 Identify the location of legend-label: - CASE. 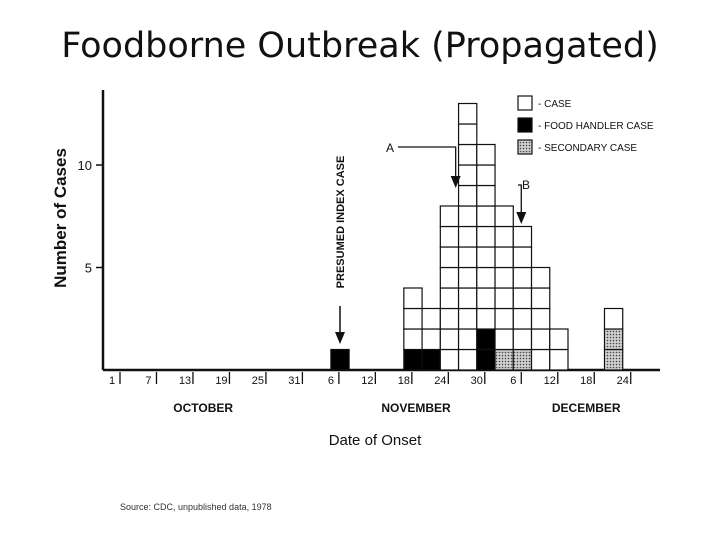
(555, 104).